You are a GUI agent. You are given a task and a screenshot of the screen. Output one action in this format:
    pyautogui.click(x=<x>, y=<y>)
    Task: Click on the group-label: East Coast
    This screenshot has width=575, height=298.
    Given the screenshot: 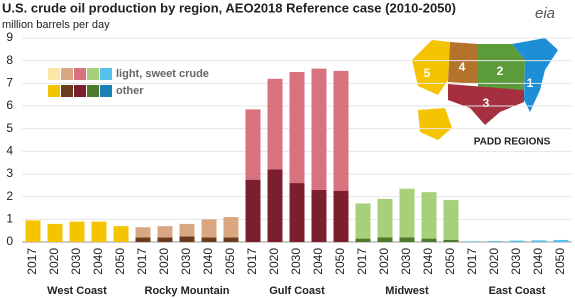 What is the action you would take?
    pyautogui.click(x=517, y=291)
    